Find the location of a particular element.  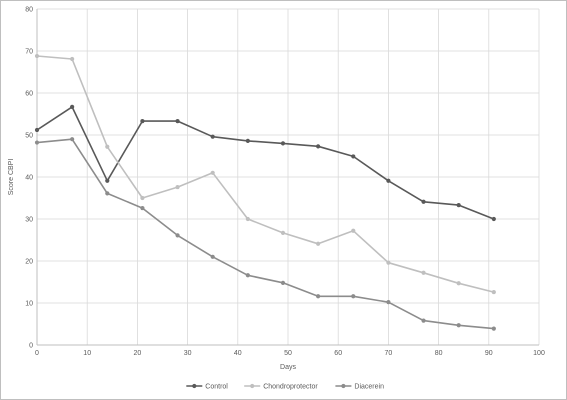

legend-label: Control is located at coordinates (216, 387).